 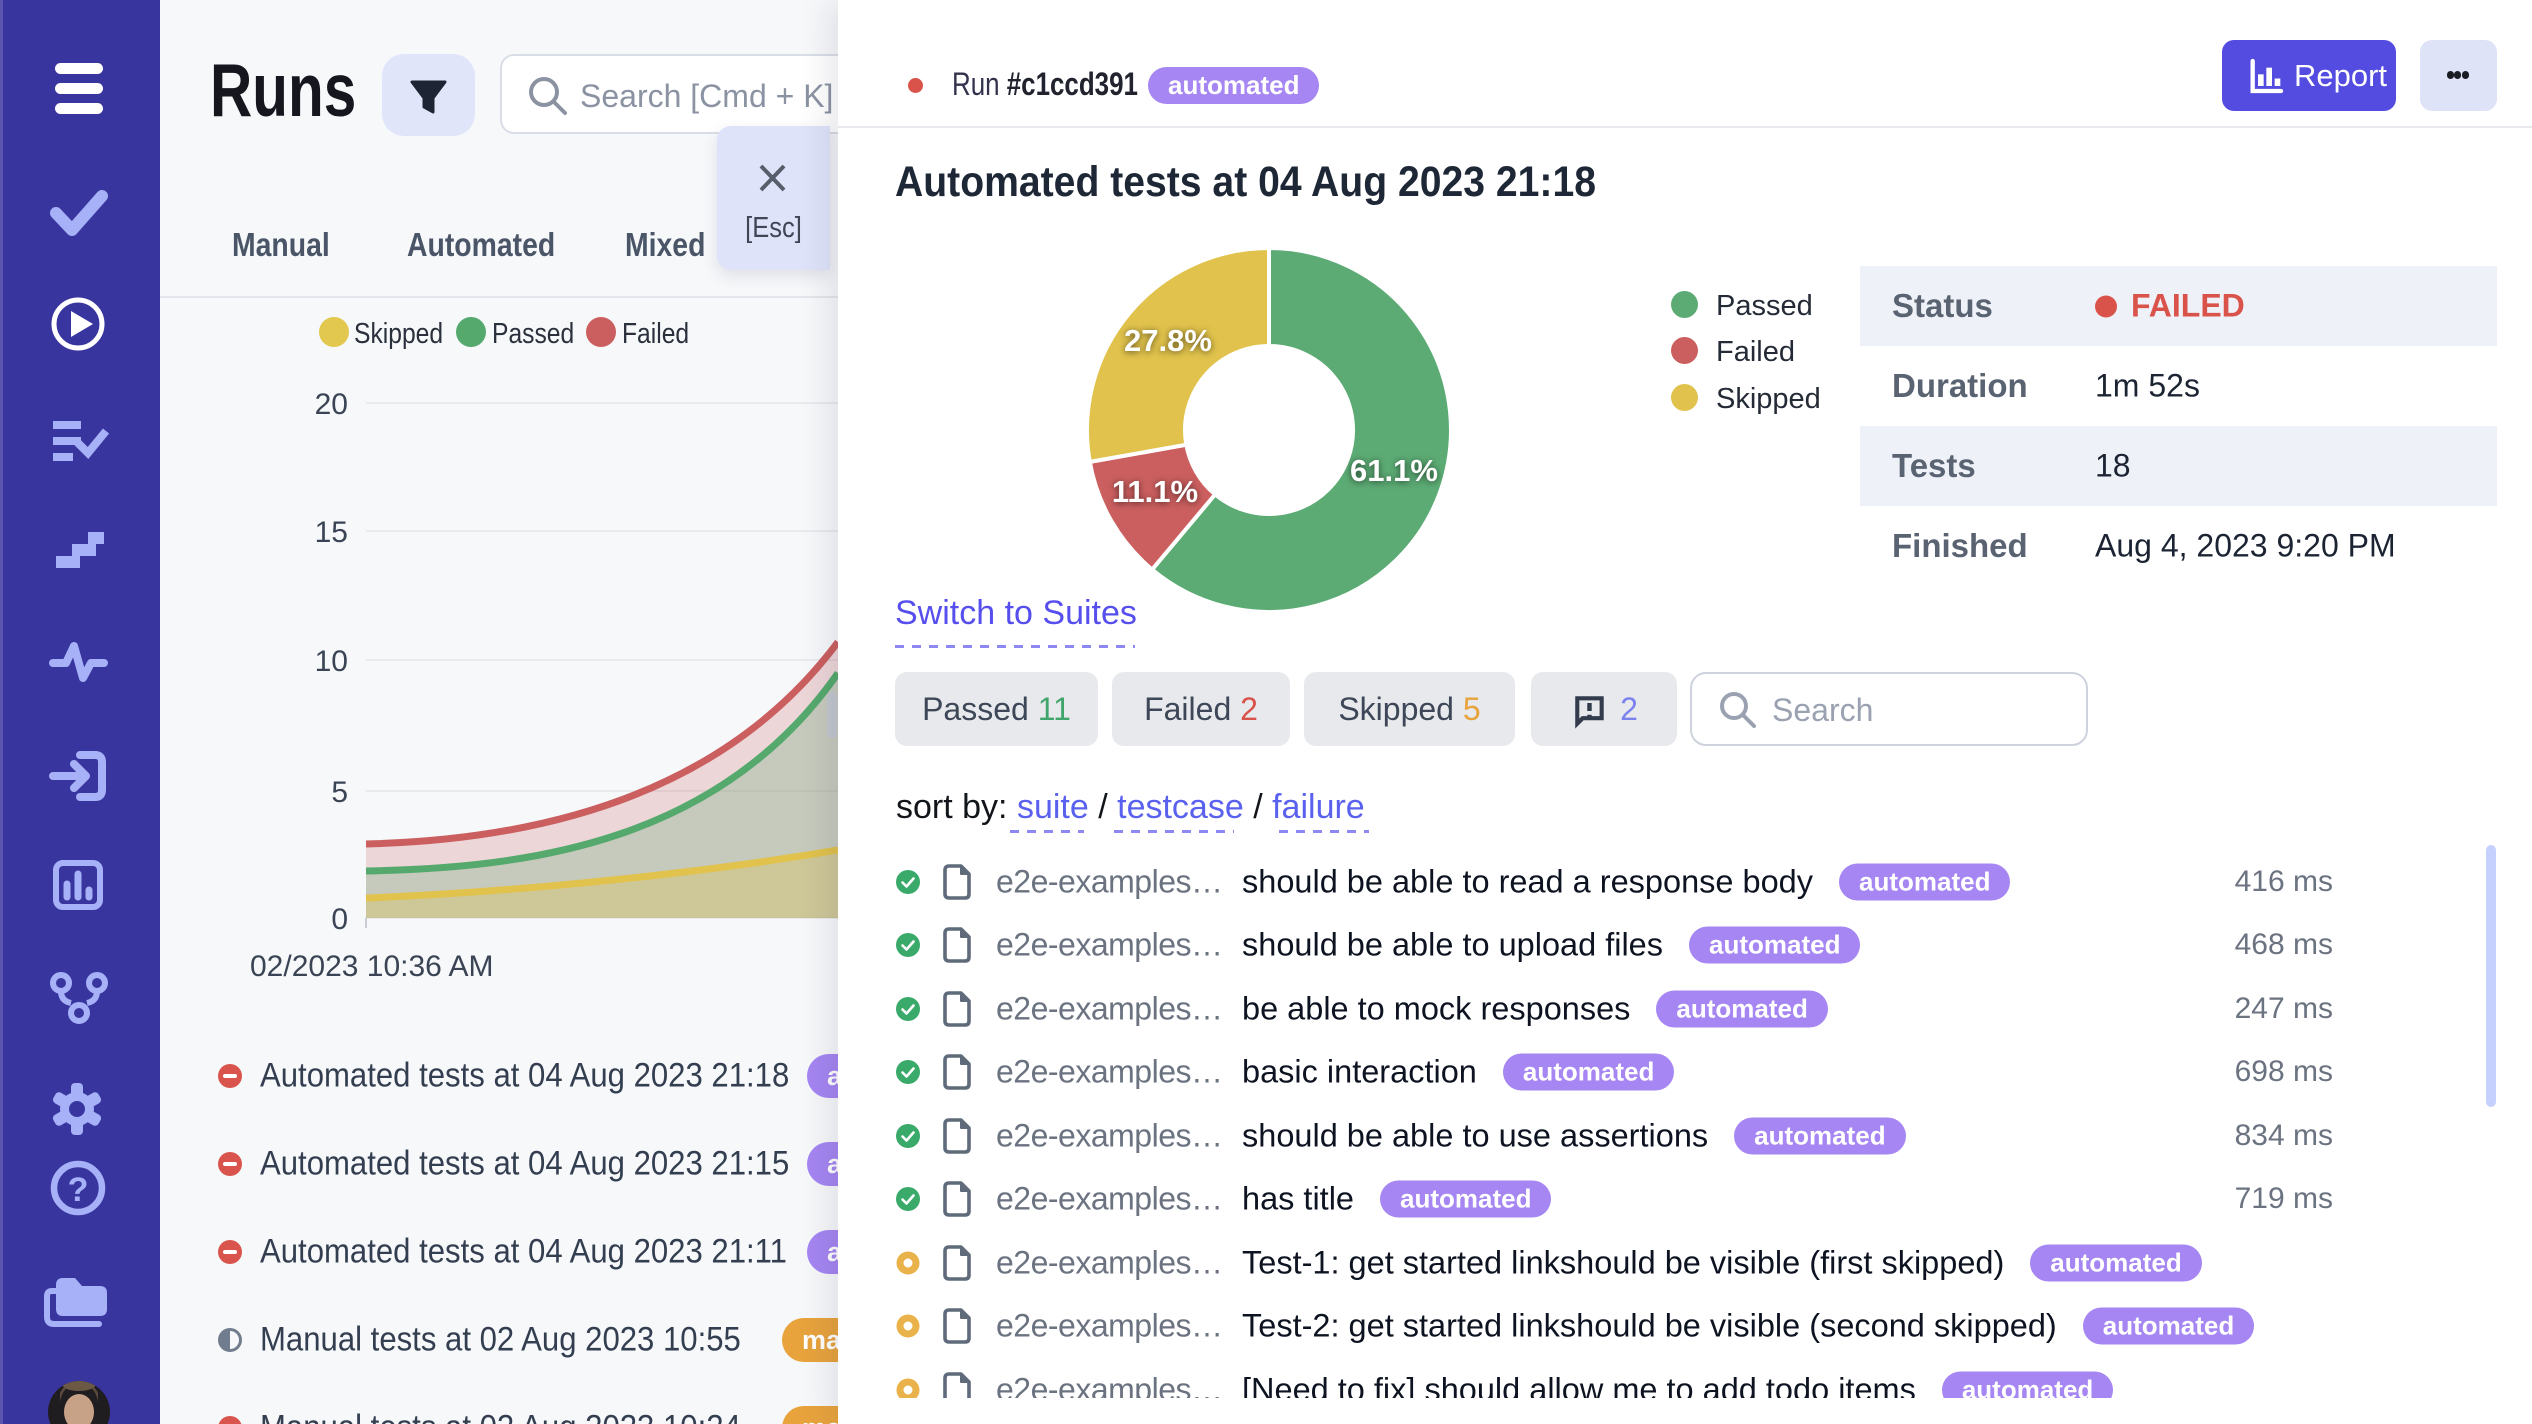 I want to click on svg-text: 10, so click(x=331, y=661).